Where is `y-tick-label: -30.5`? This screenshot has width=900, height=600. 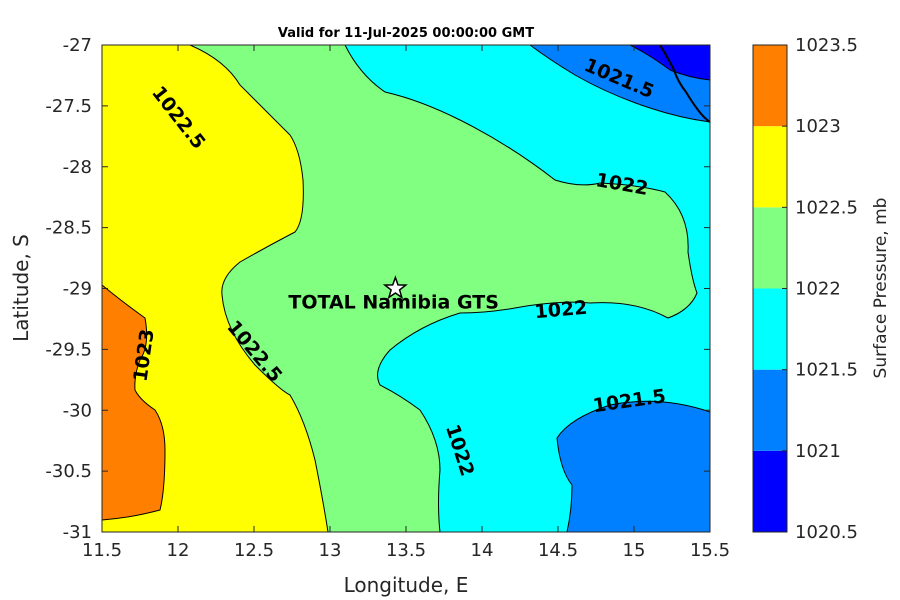
y-tick-label: -30.5 is located at coordinates (68, 471).